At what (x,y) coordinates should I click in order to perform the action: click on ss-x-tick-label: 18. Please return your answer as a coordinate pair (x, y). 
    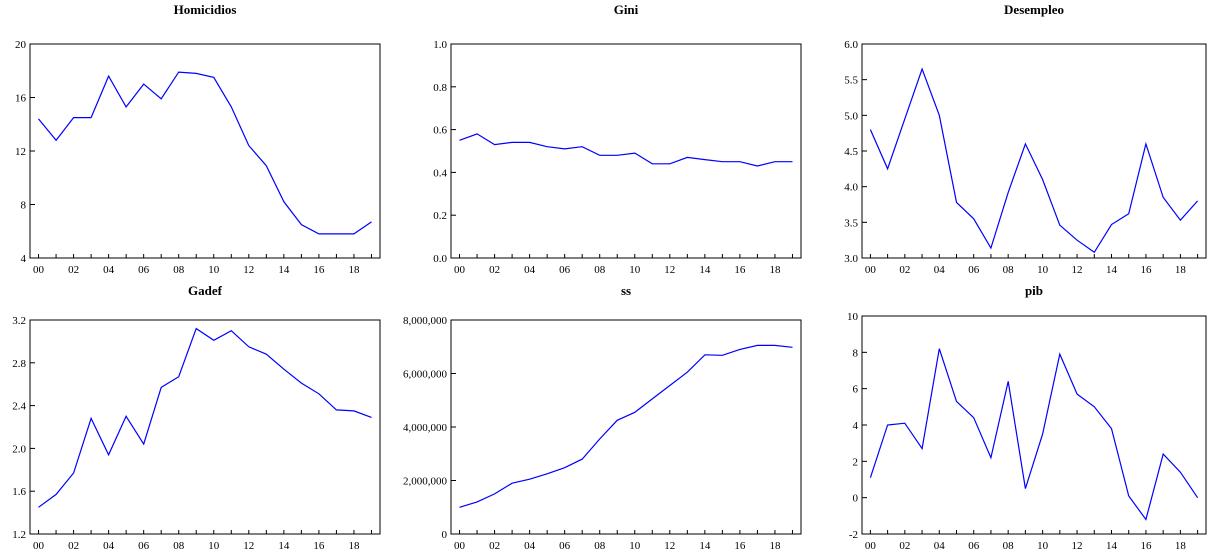
    Looking at the image, I should click on (775, 546).